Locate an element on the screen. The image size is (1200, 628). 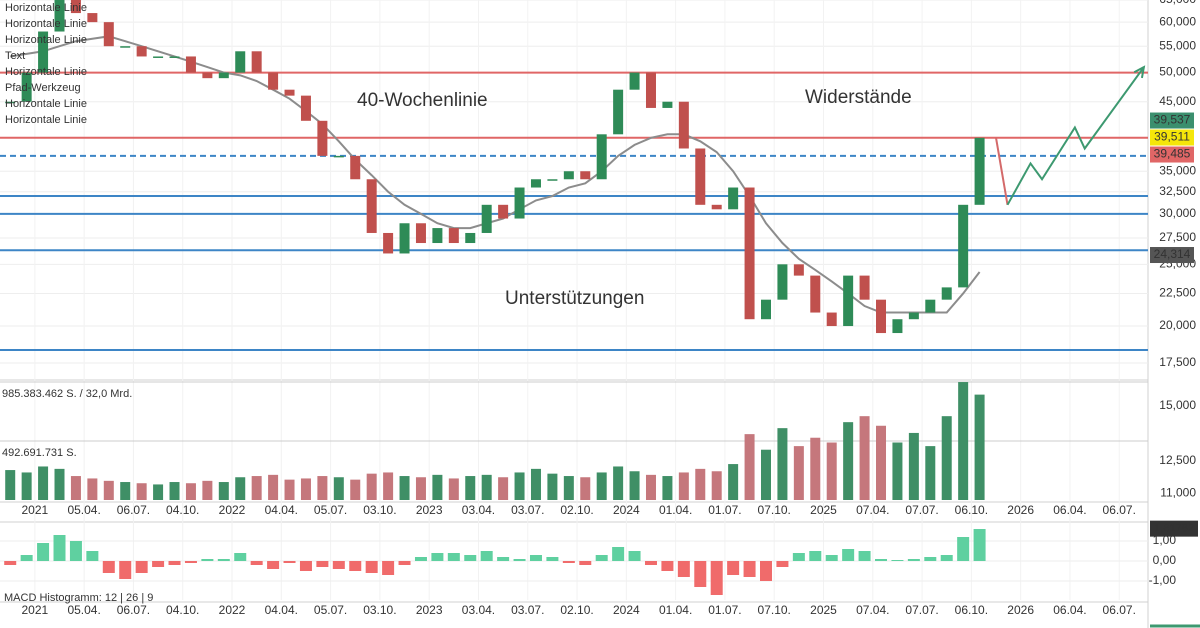
y-tick-label: 55,000 is located at coordinates (1177, 45).